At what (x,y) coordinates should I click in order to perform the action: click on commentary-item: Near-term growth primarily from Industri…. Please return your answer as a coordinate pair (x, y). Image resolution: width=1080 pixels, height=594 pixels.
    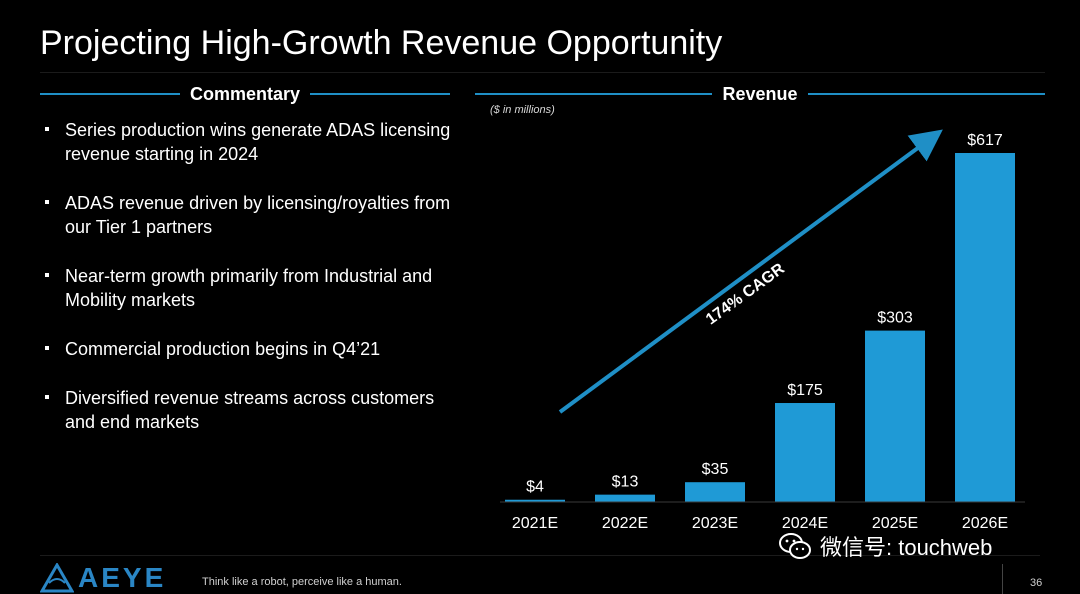
    Looking at the image, I should click on (249, 288).